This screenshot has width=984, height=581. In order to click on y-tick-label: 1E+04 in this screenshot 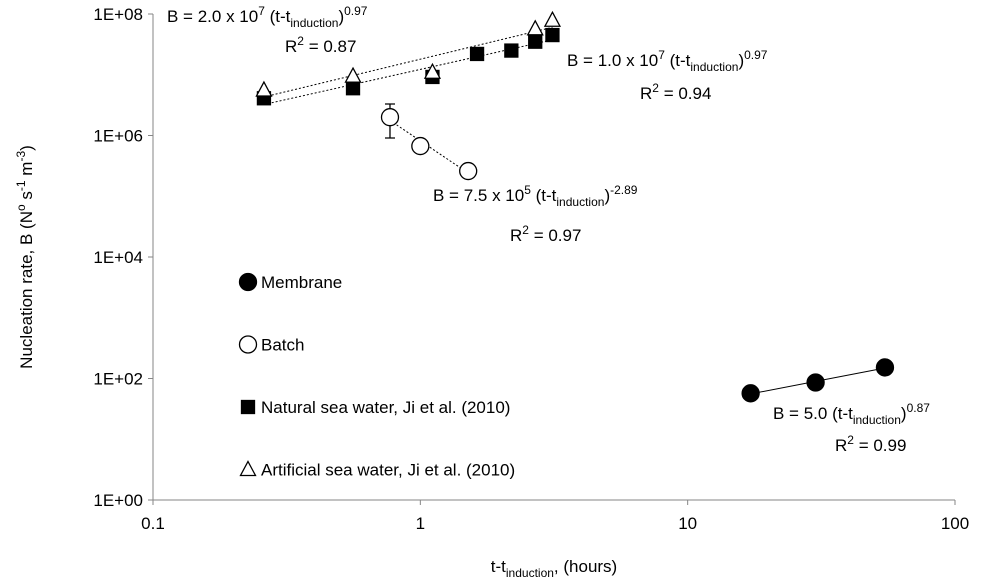, I will do `click(118, 257)`.